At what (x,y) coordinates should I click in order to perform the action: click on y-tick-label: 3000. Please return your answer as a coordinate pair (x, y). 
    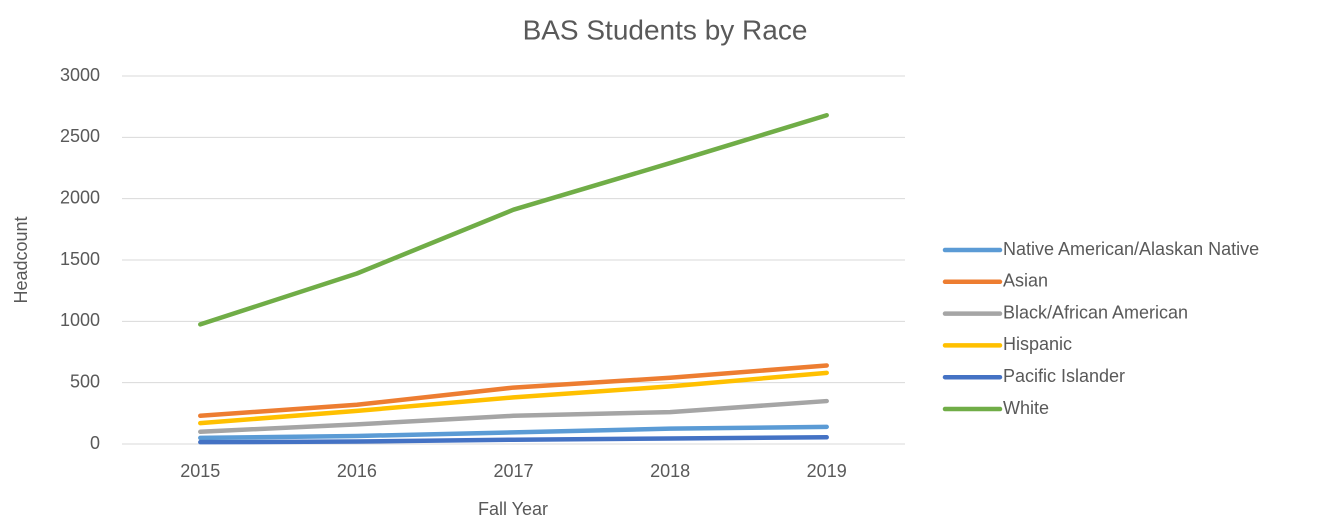
    Looking at the image, I should click on (80, 75).